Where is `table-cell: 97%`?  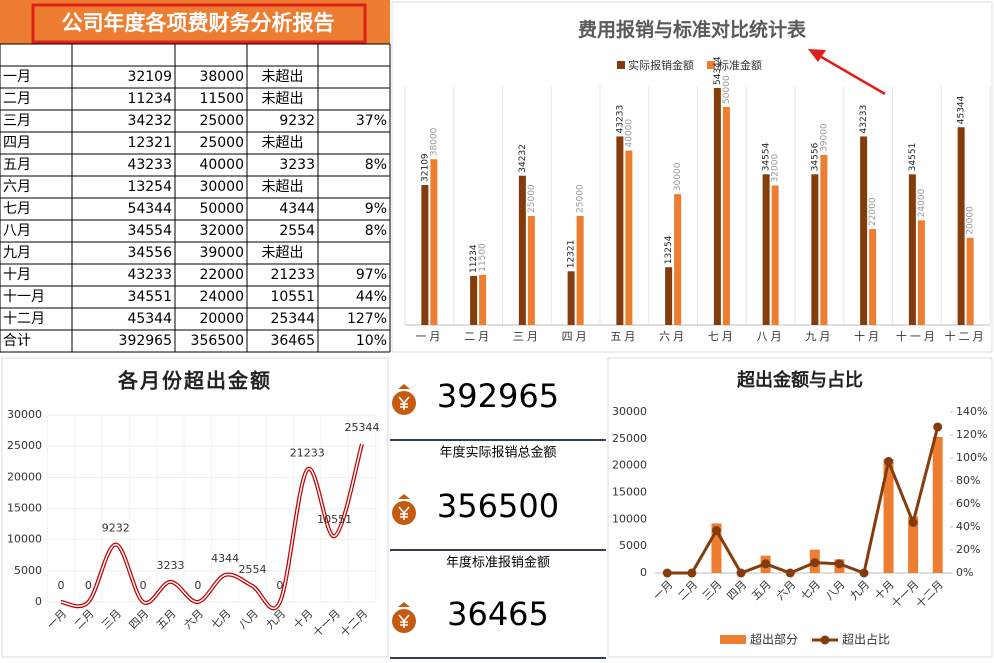 table-cell: 97% is located at coordinates (371, 275).